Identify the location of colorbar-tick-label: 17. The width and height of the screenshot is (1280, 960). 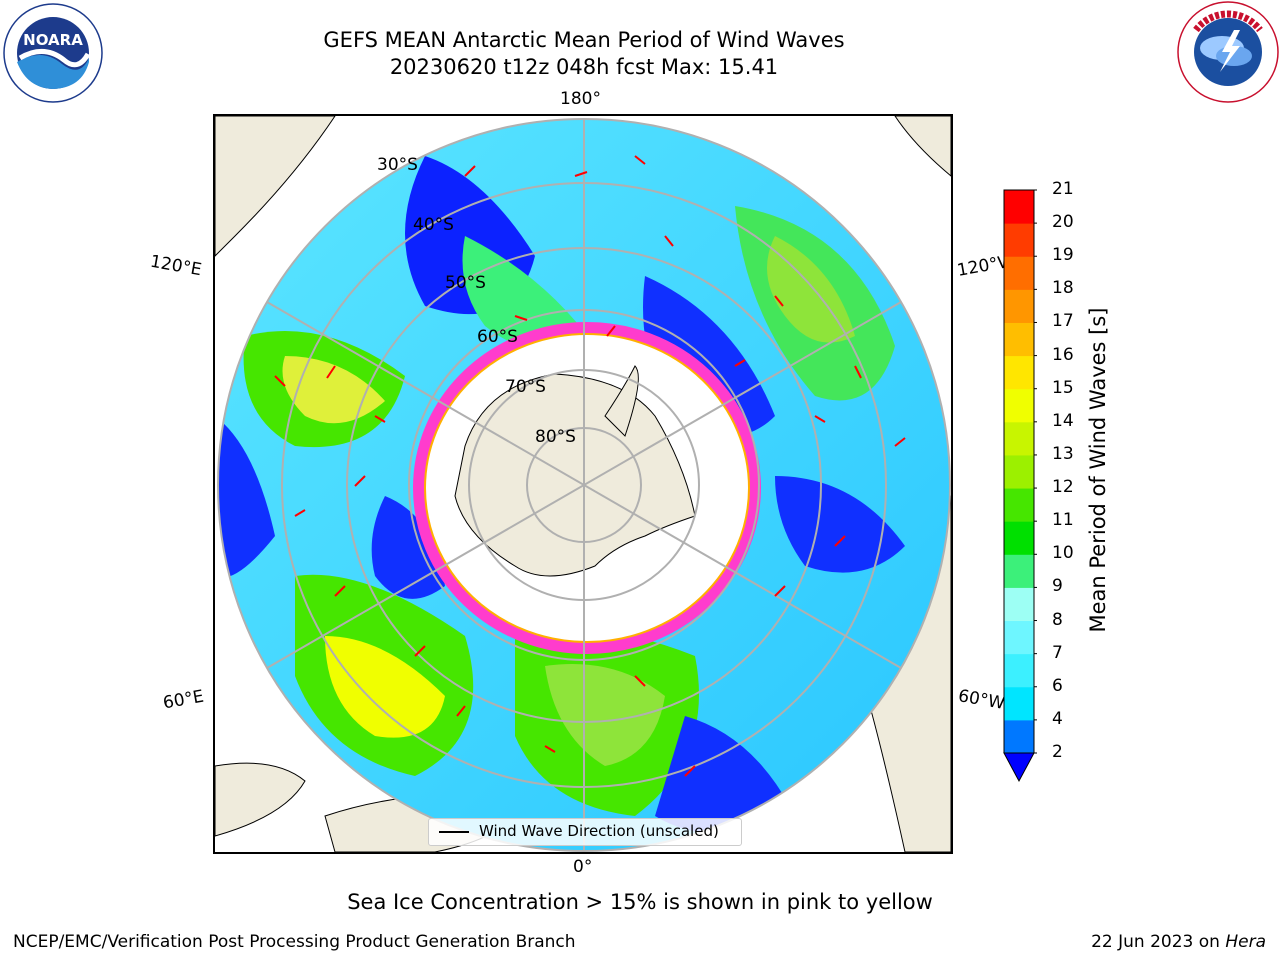
(1063, 321).